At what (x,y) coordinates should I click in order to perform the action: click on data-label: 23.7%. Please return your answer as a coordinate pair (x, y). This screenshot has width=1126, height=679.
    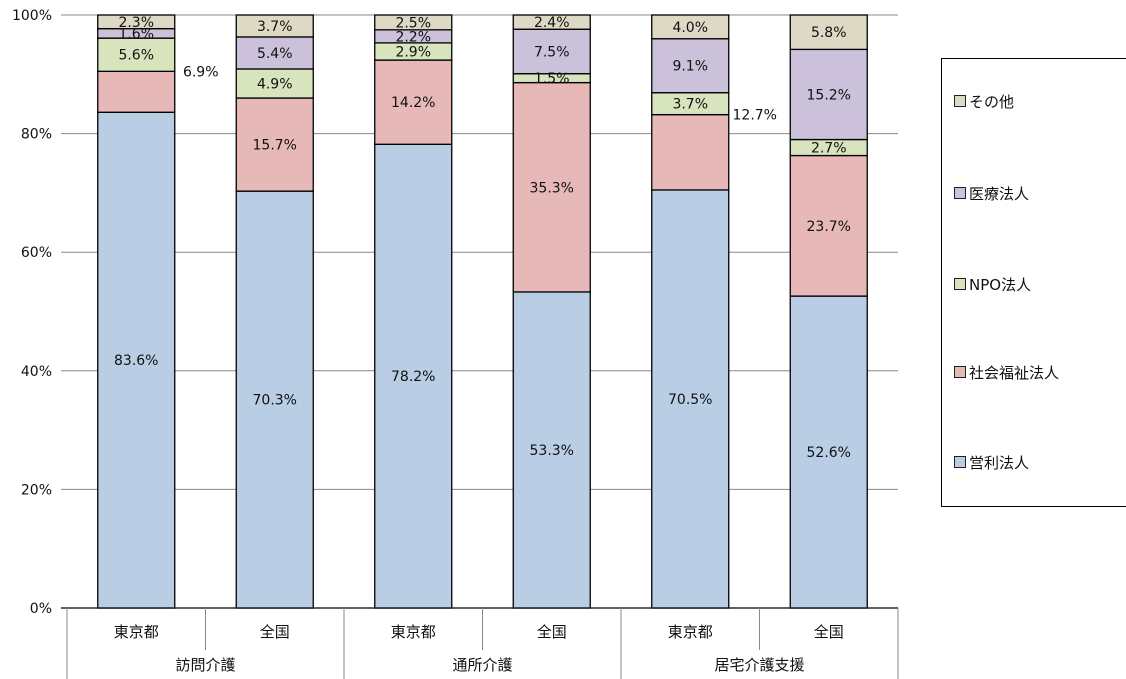
    Looking at the image, I should click on (829, 227).